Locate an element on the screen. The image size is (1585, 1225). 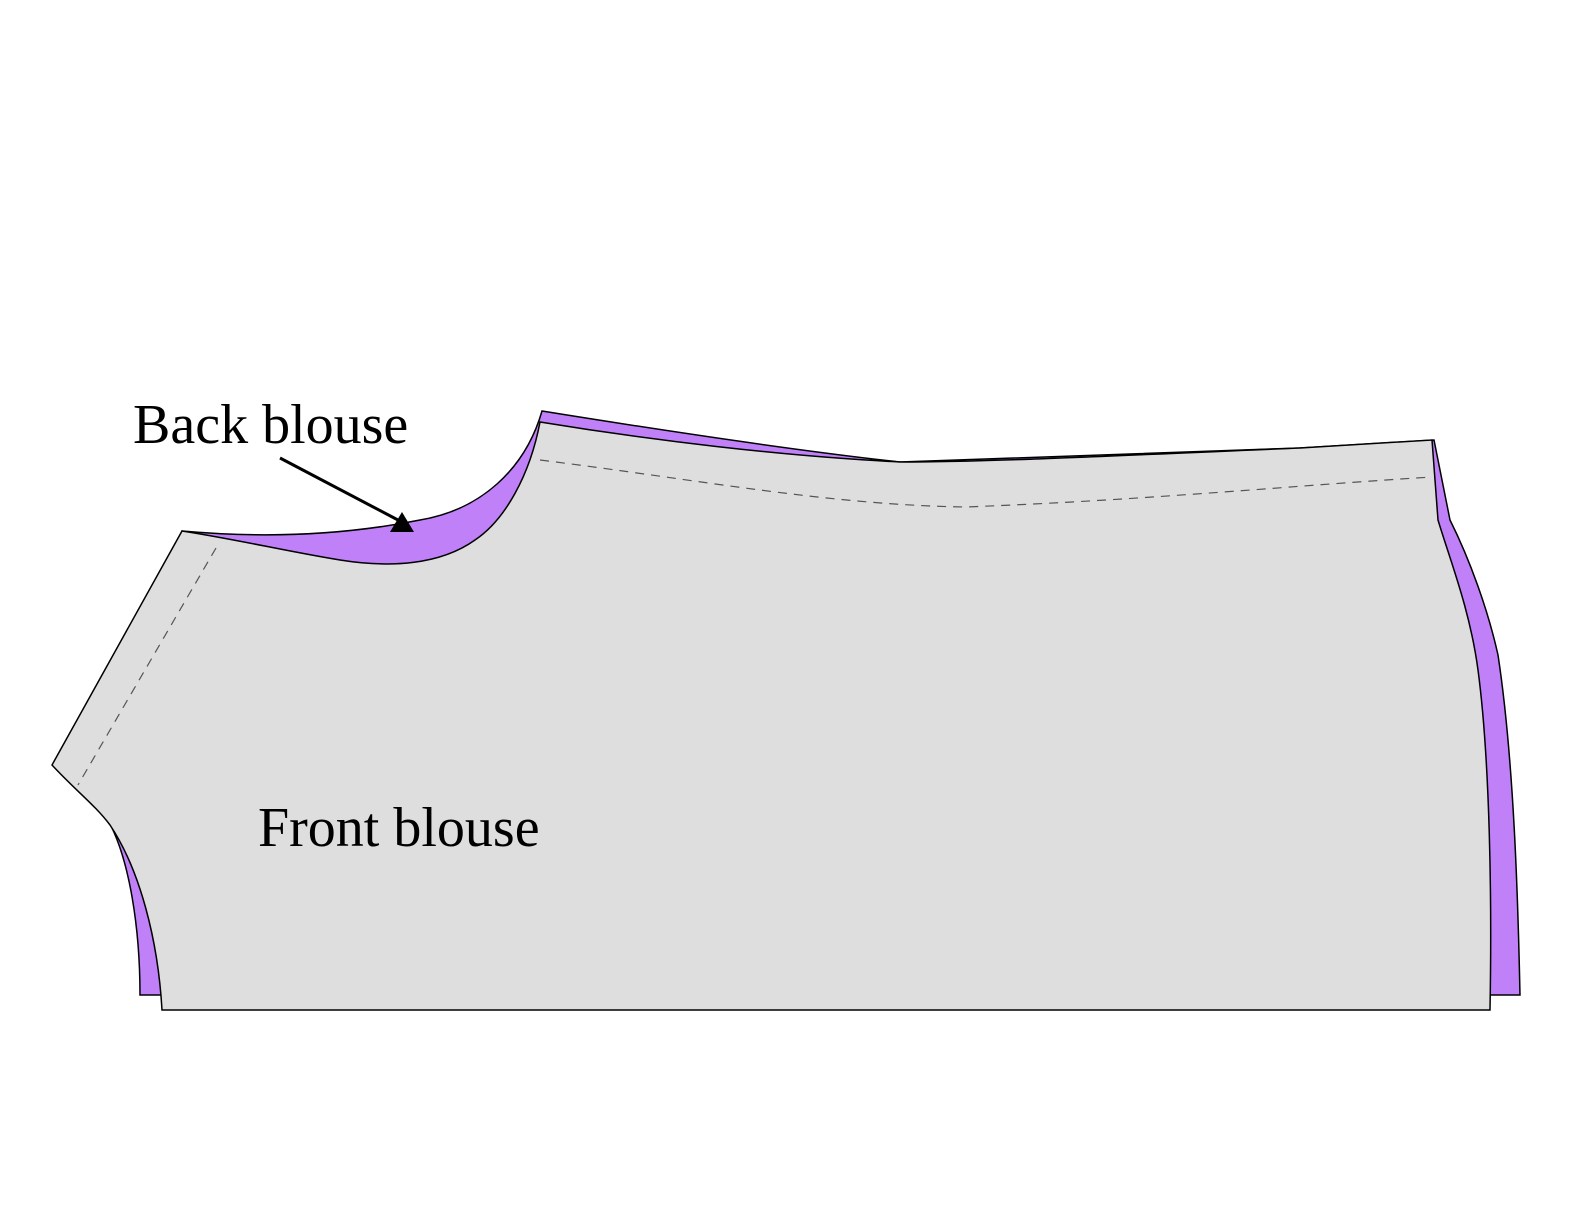
back-blouse-pointer-arrowhead is located at coordinates (402, 522).